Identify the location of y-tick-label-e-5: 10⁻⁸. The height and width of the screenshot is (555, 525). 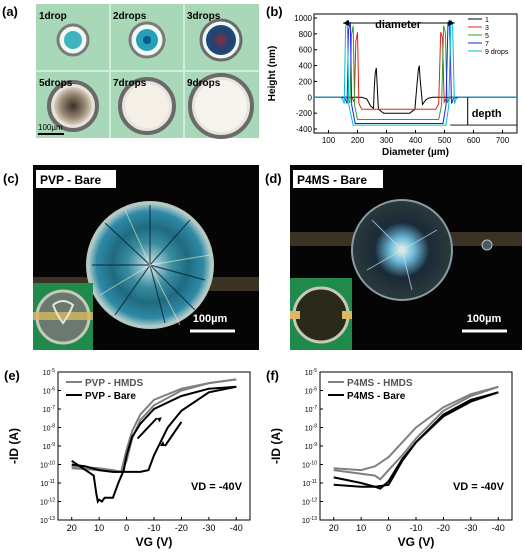
(49, 428).